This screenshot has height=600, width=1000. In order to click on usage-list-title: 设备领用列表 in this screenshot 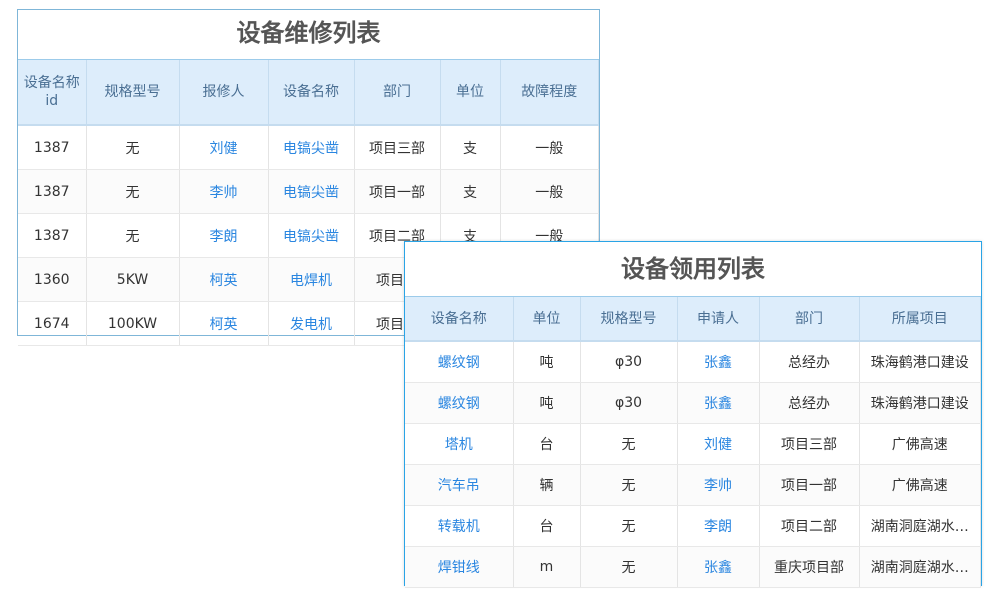, I will do `click(693, 269)`.